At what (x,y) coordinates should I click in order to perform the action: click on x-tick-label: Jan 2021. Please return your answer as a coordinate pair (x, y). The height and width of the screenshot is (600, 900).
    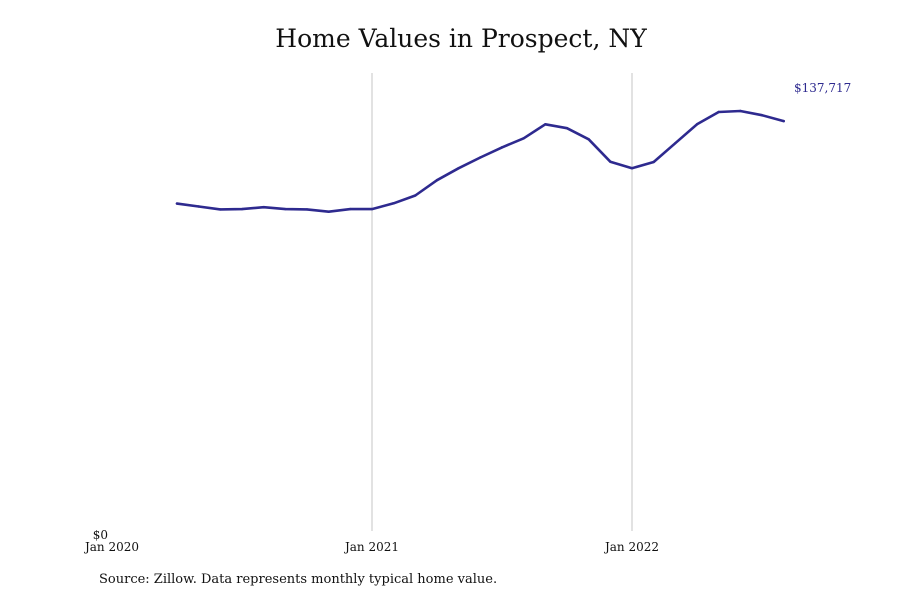
    Looking at the image, I should click on (371, 547).